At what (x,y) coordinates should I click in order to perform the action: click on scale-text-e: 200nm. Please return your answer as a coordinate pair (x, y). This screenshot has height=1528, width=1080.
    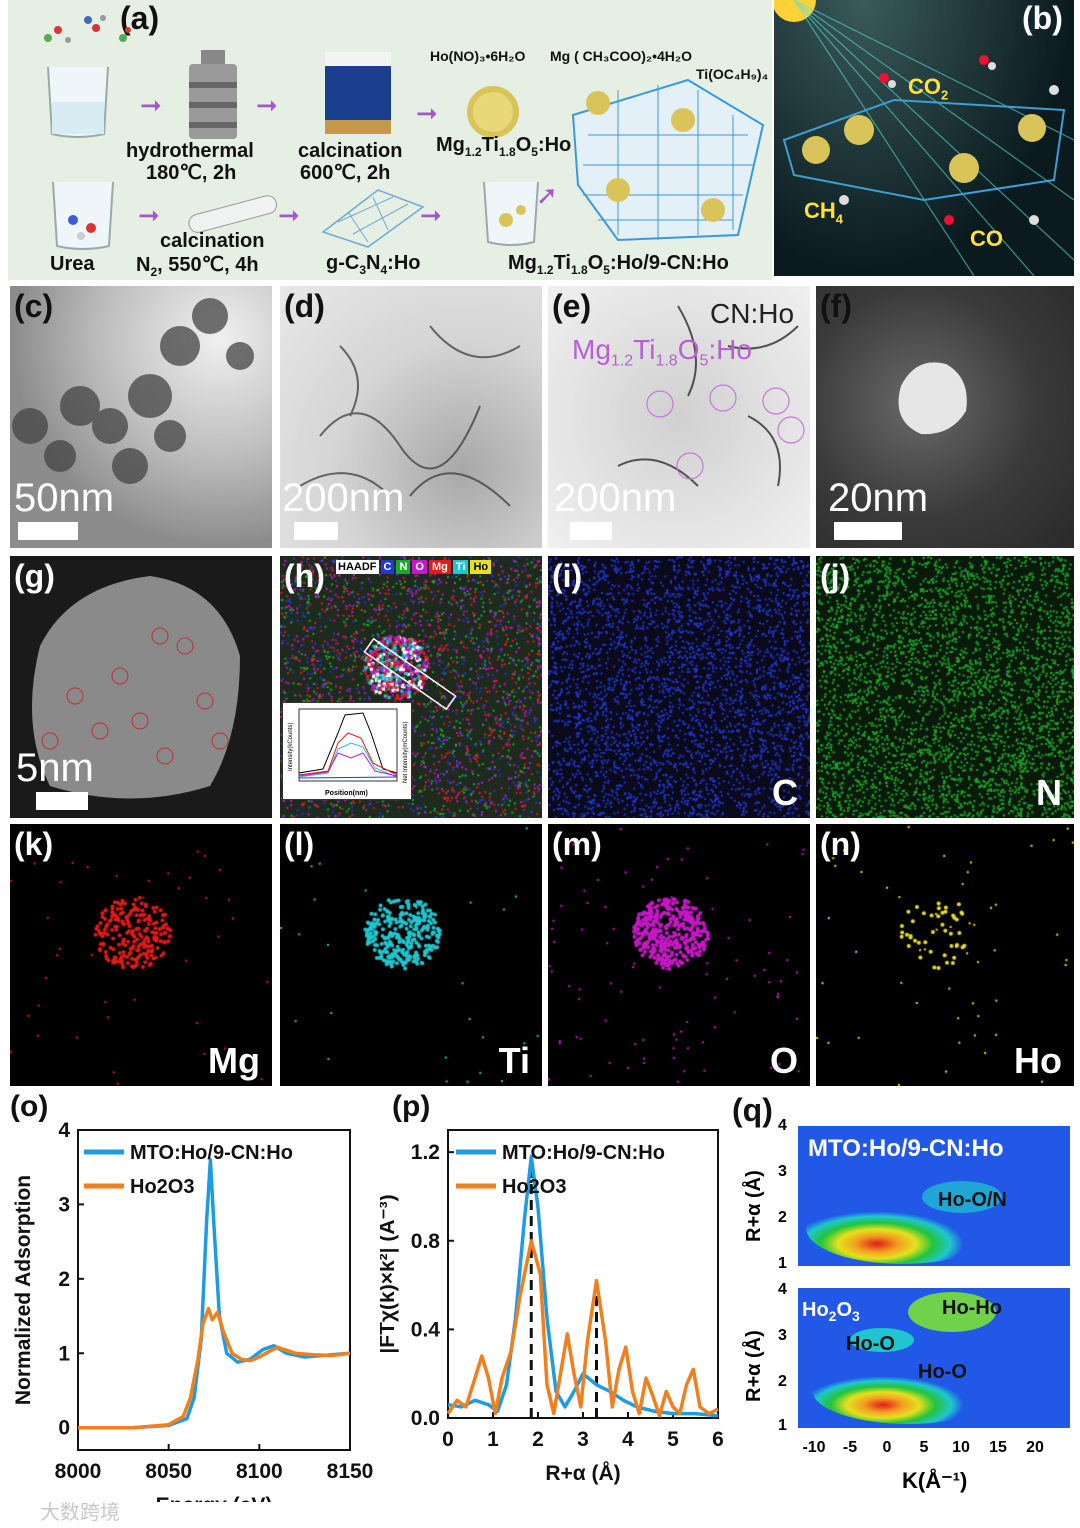
    Looking at the image, I should click on (615, 498).